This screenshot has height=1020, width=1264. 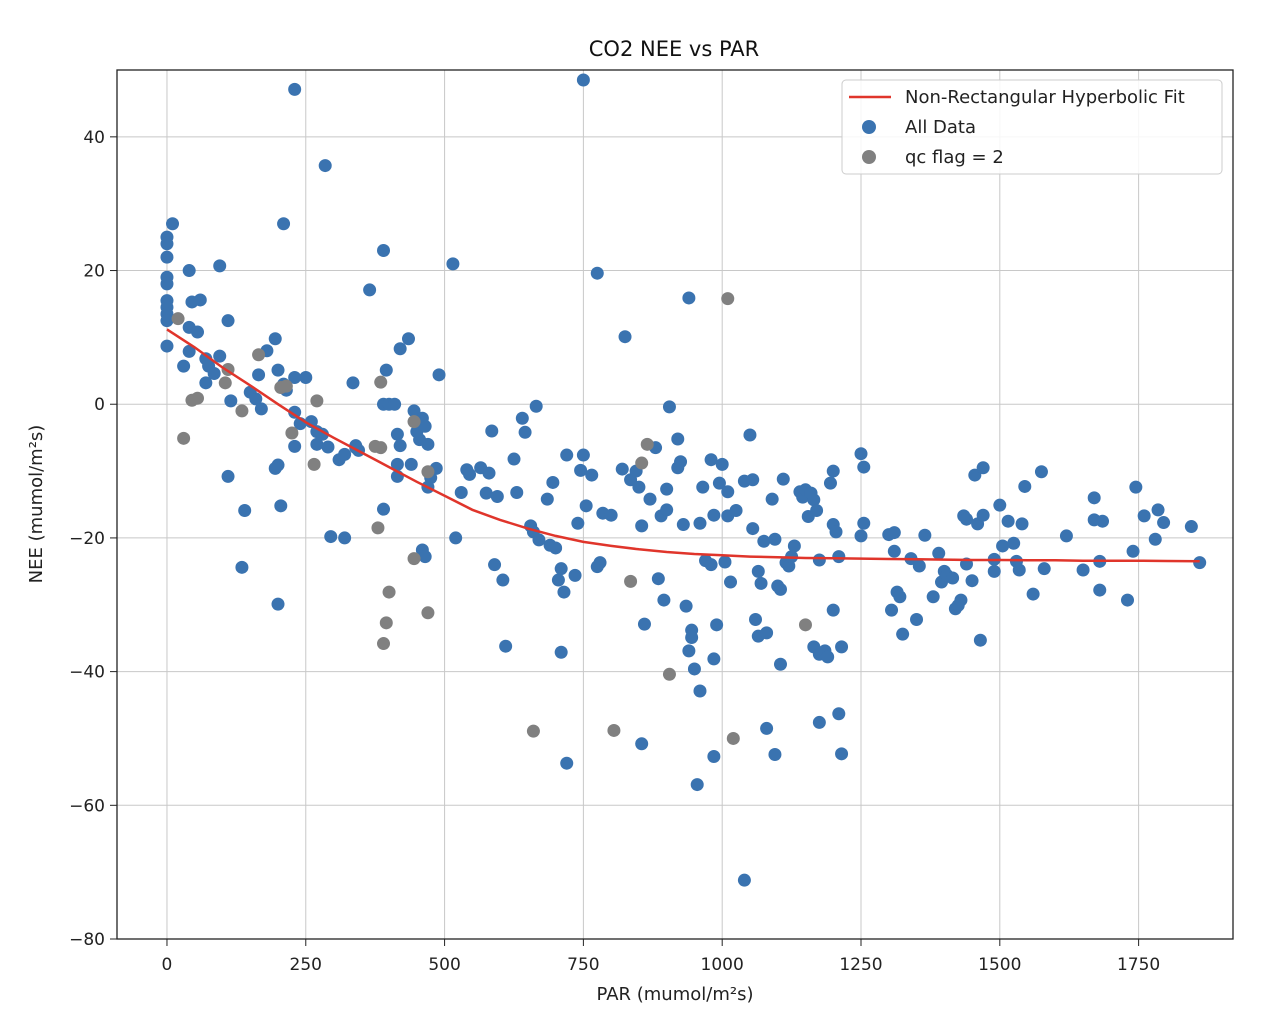 What do you see at coordinates (1032, 127) in the screenshot?
I see `legend-box` at bounding box center [1032, 127].